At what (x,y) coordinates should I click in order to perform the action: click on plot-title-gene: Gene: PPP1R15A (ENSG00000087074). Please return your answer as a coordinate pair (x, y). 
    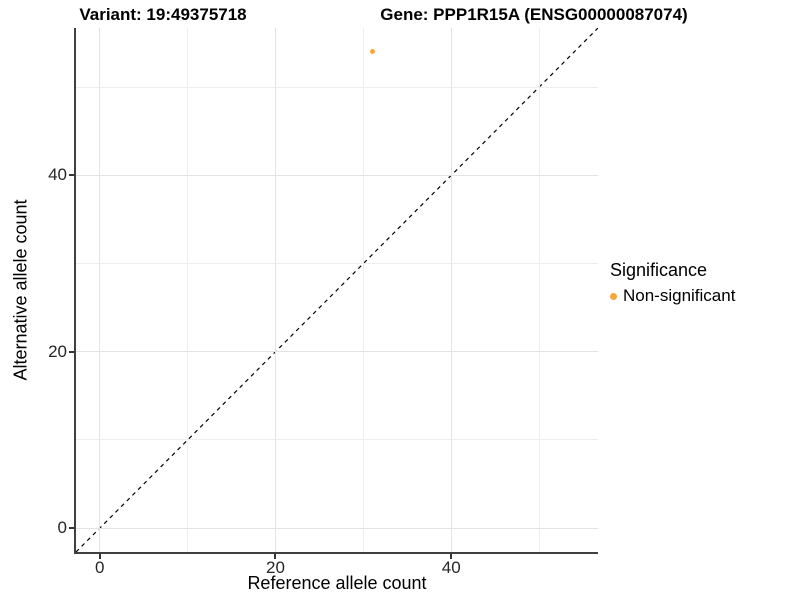
    Looking at the image, I should click on (534, 14).